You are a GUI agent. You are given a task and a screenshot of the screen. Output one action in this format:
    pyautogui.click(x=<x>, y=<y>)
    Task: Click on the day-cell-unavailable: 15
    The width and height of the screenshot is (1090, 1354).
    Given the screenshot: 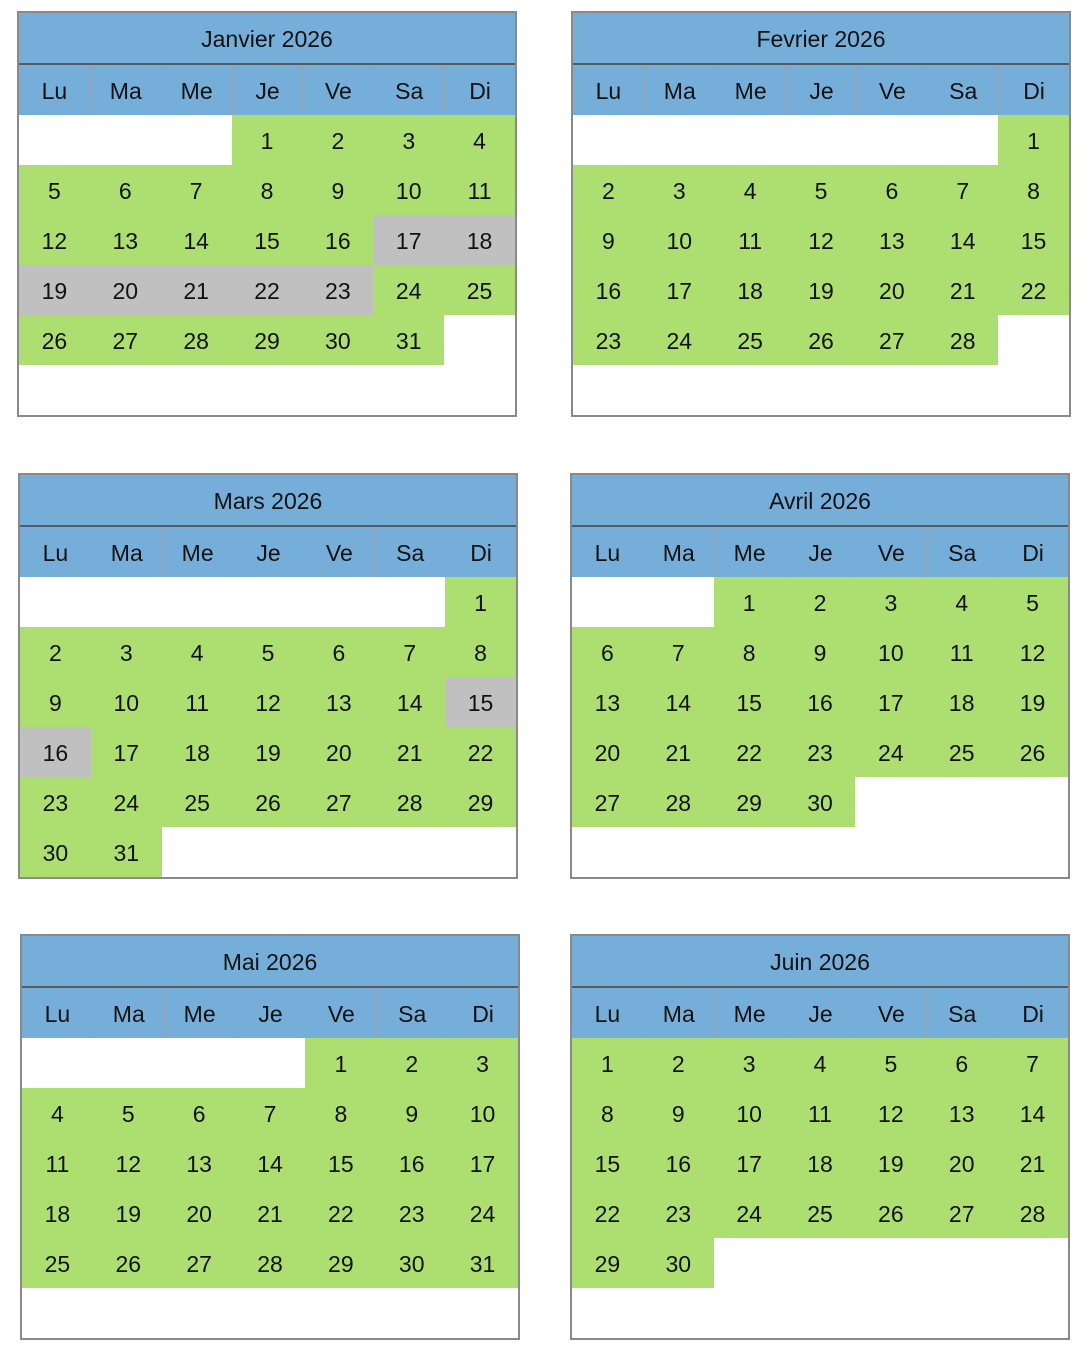 What is the action you would take?
    pyautogui.click(x=480, y=702)
    